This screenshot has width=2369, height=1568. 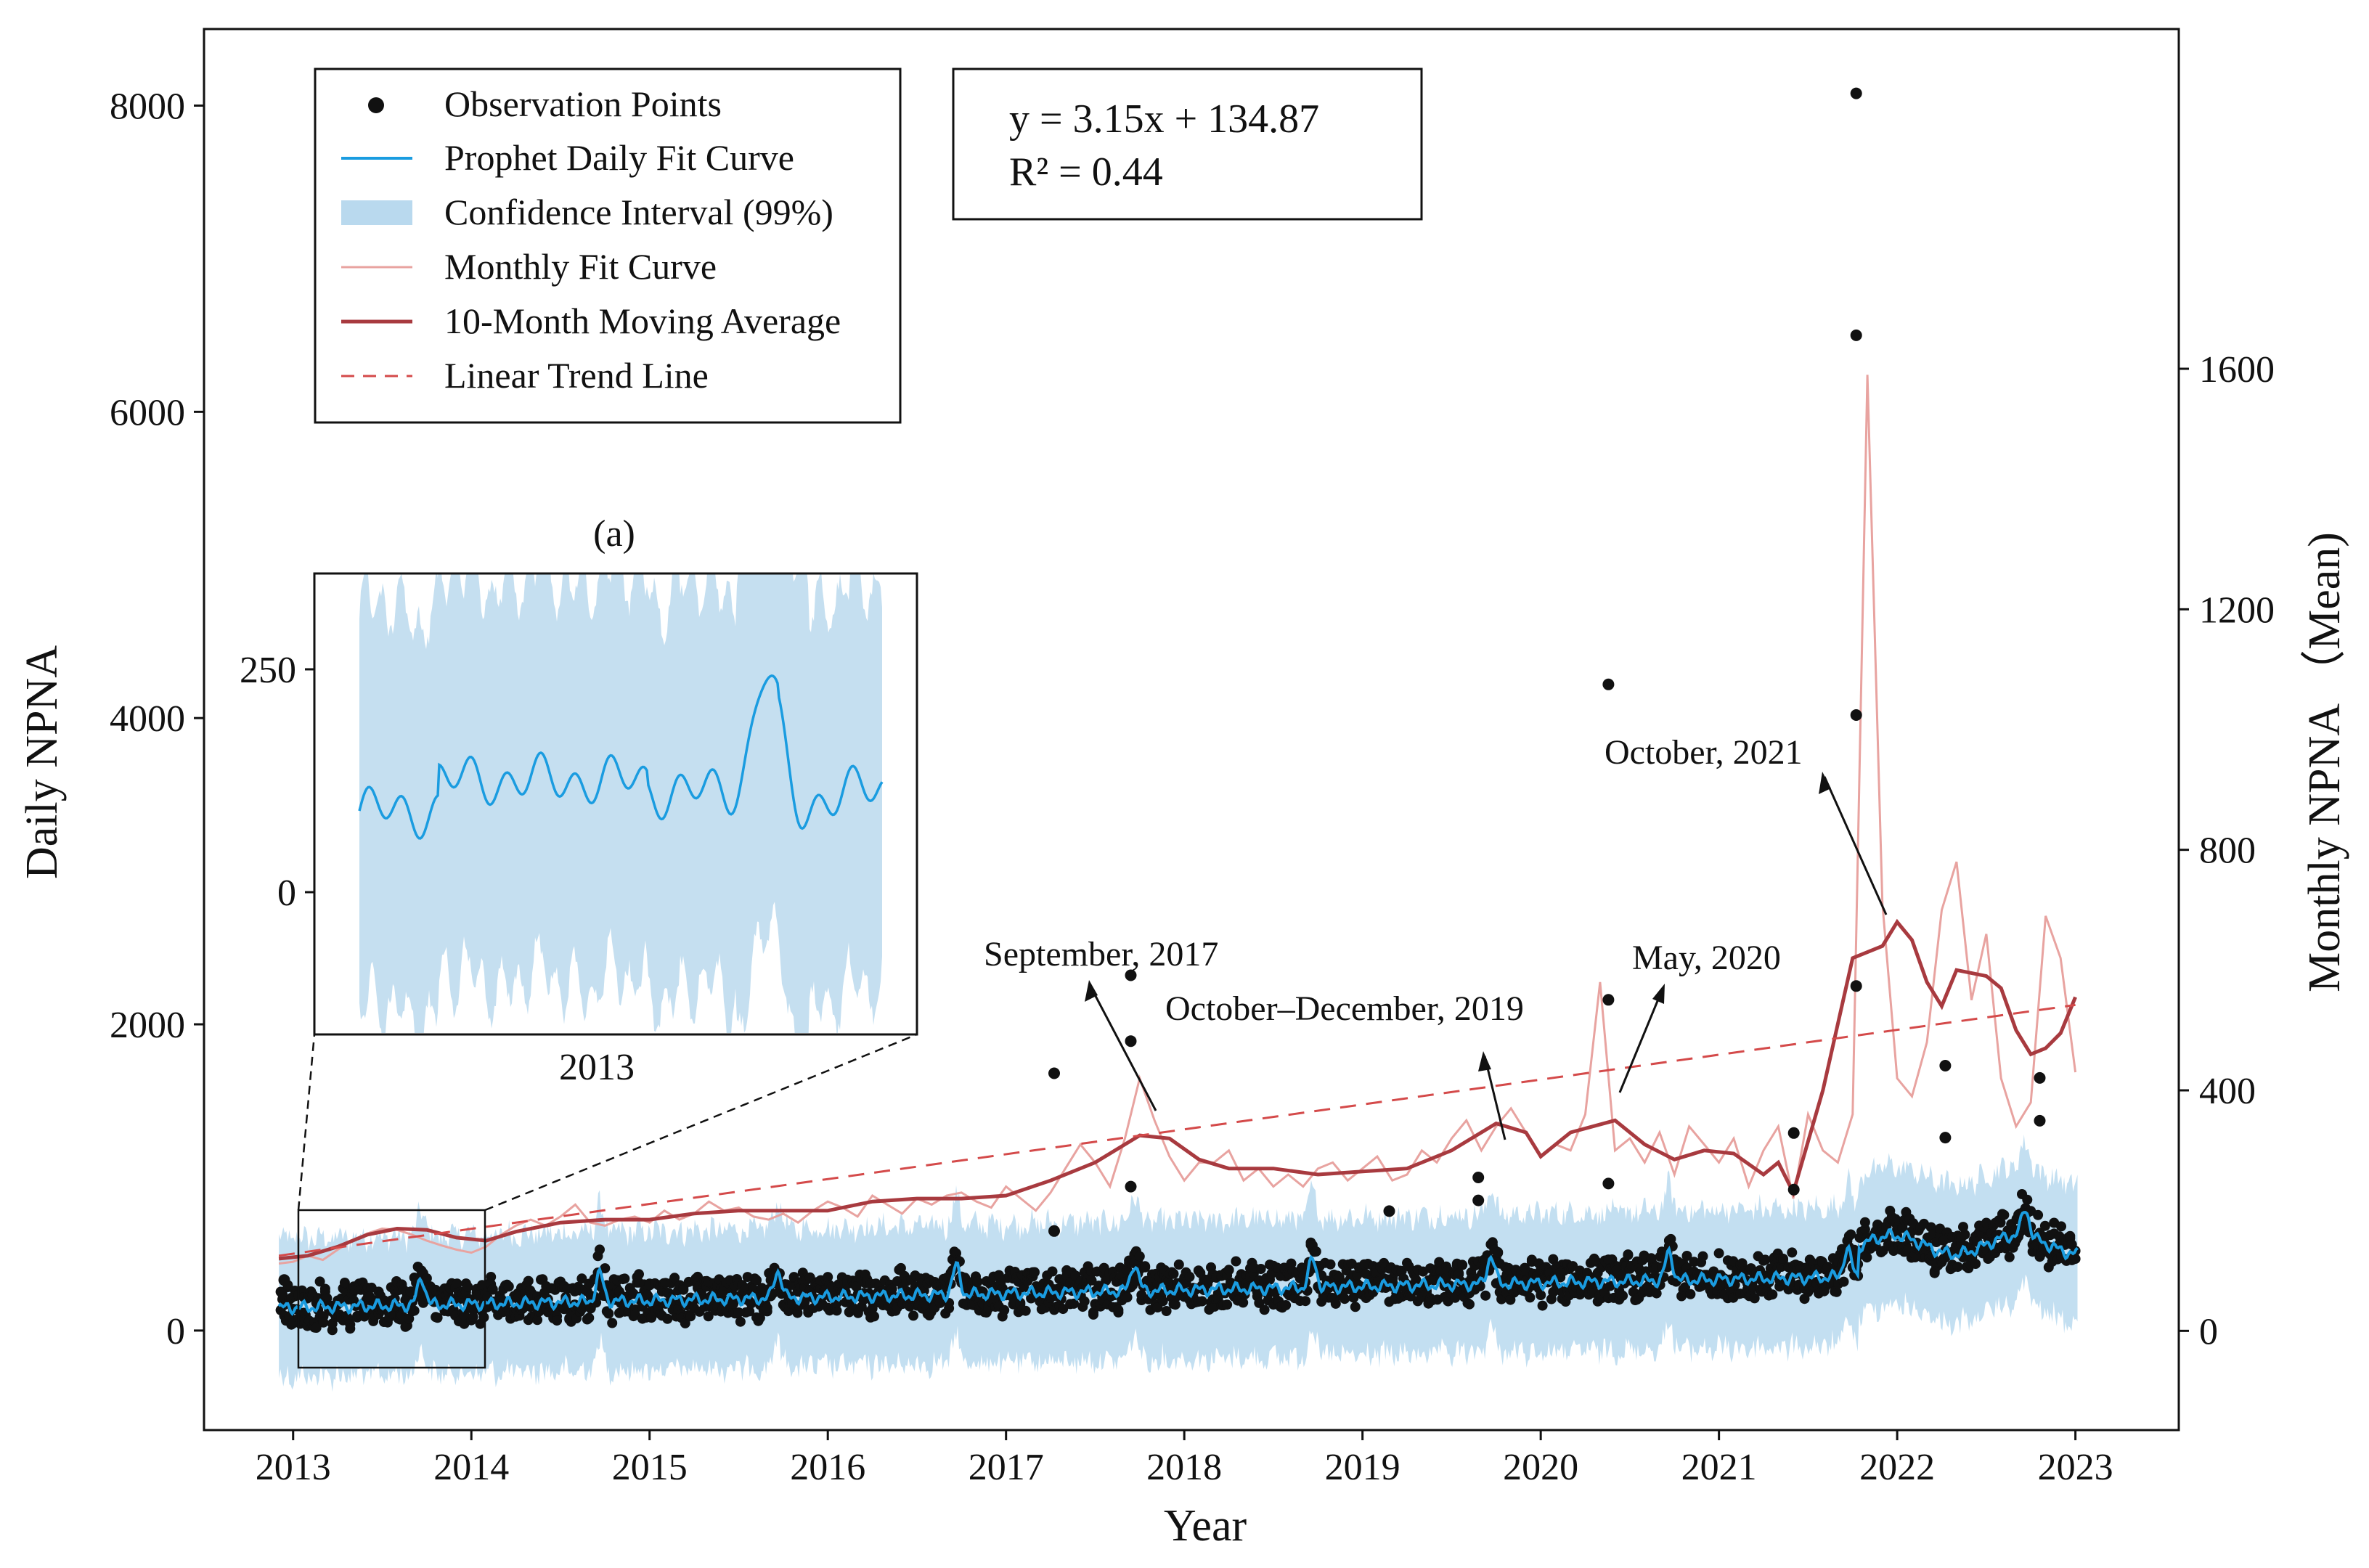 What do you see at coordinates (306, 1123) in the screenshot?
I see `zoom-connector-left` at bounding box center [306, 1123].